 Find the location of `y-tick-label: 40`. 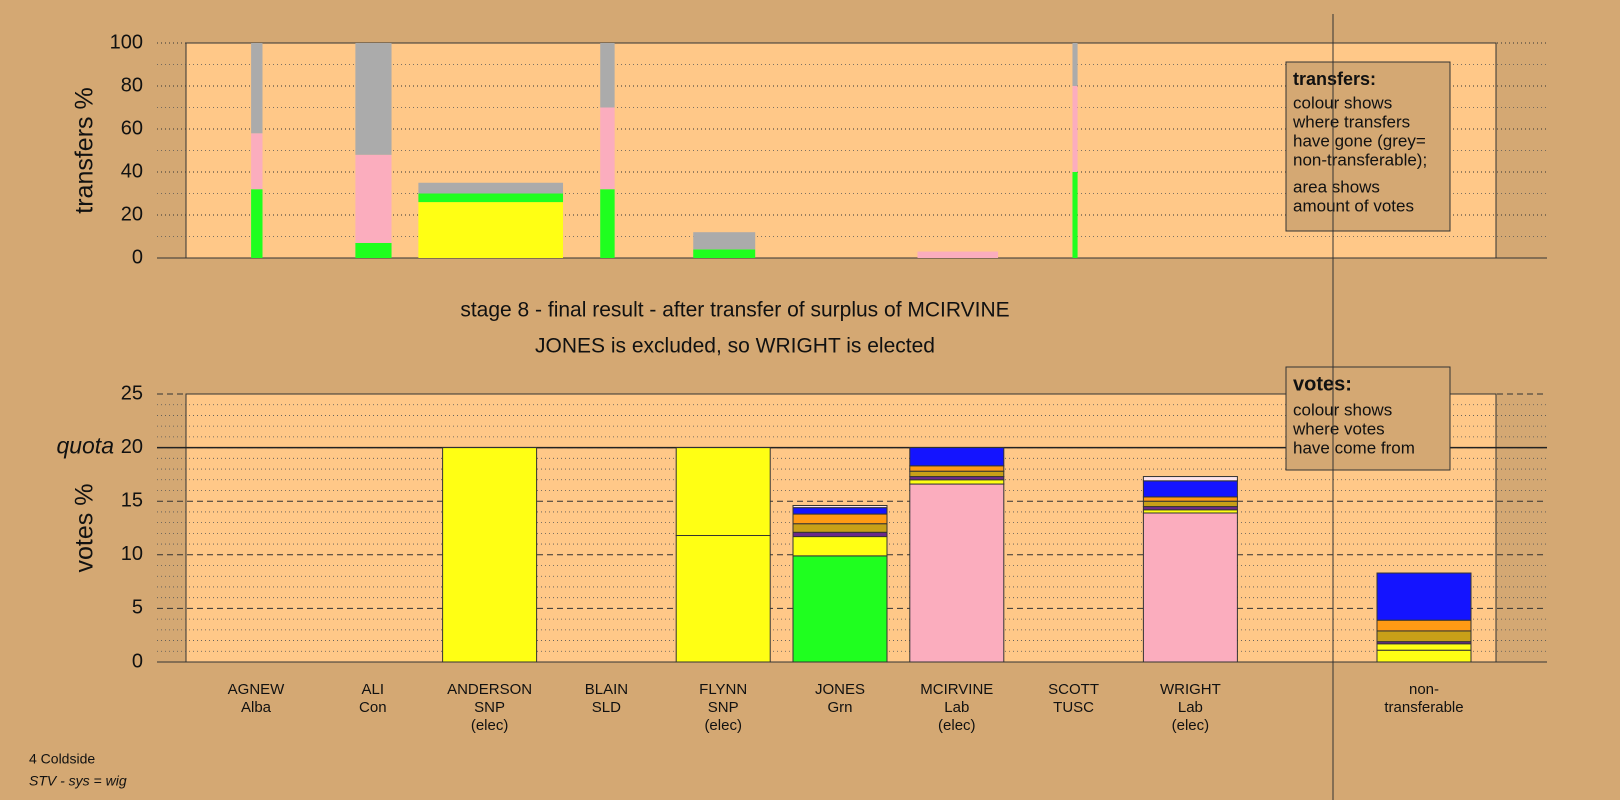

y-tick-label: 40 is located at coordinates (132, 171).